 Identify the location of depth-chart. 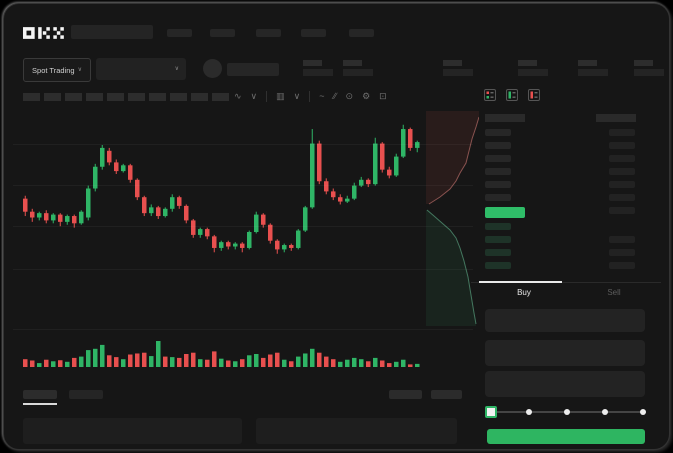
(452, 218).